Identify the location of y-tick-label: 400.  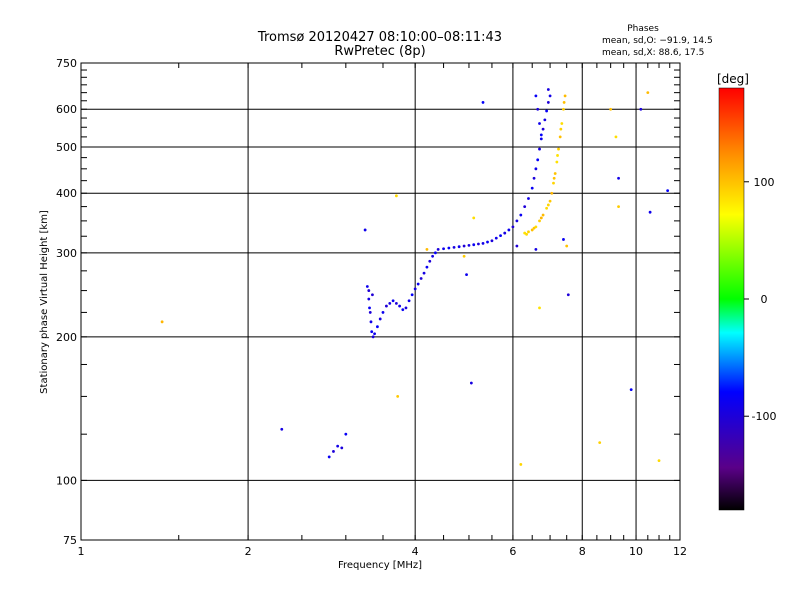
(66, 193).